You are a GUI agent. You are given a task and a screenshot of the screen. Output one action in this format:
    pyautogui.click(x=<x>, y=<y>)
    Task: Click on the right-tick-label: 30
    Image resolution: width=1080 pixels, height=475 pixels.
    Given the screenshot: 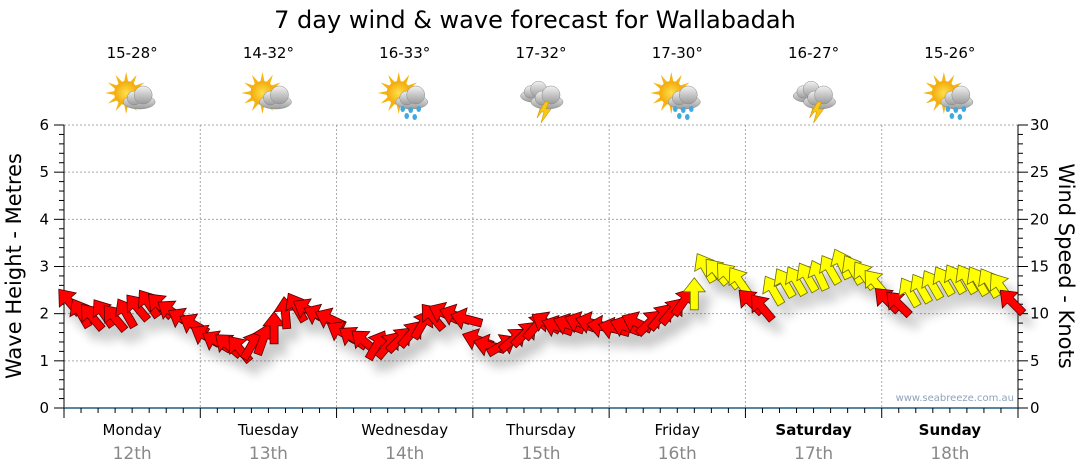 What is the action you would take?
    pyautogui.click(x=1039, y=125)
    